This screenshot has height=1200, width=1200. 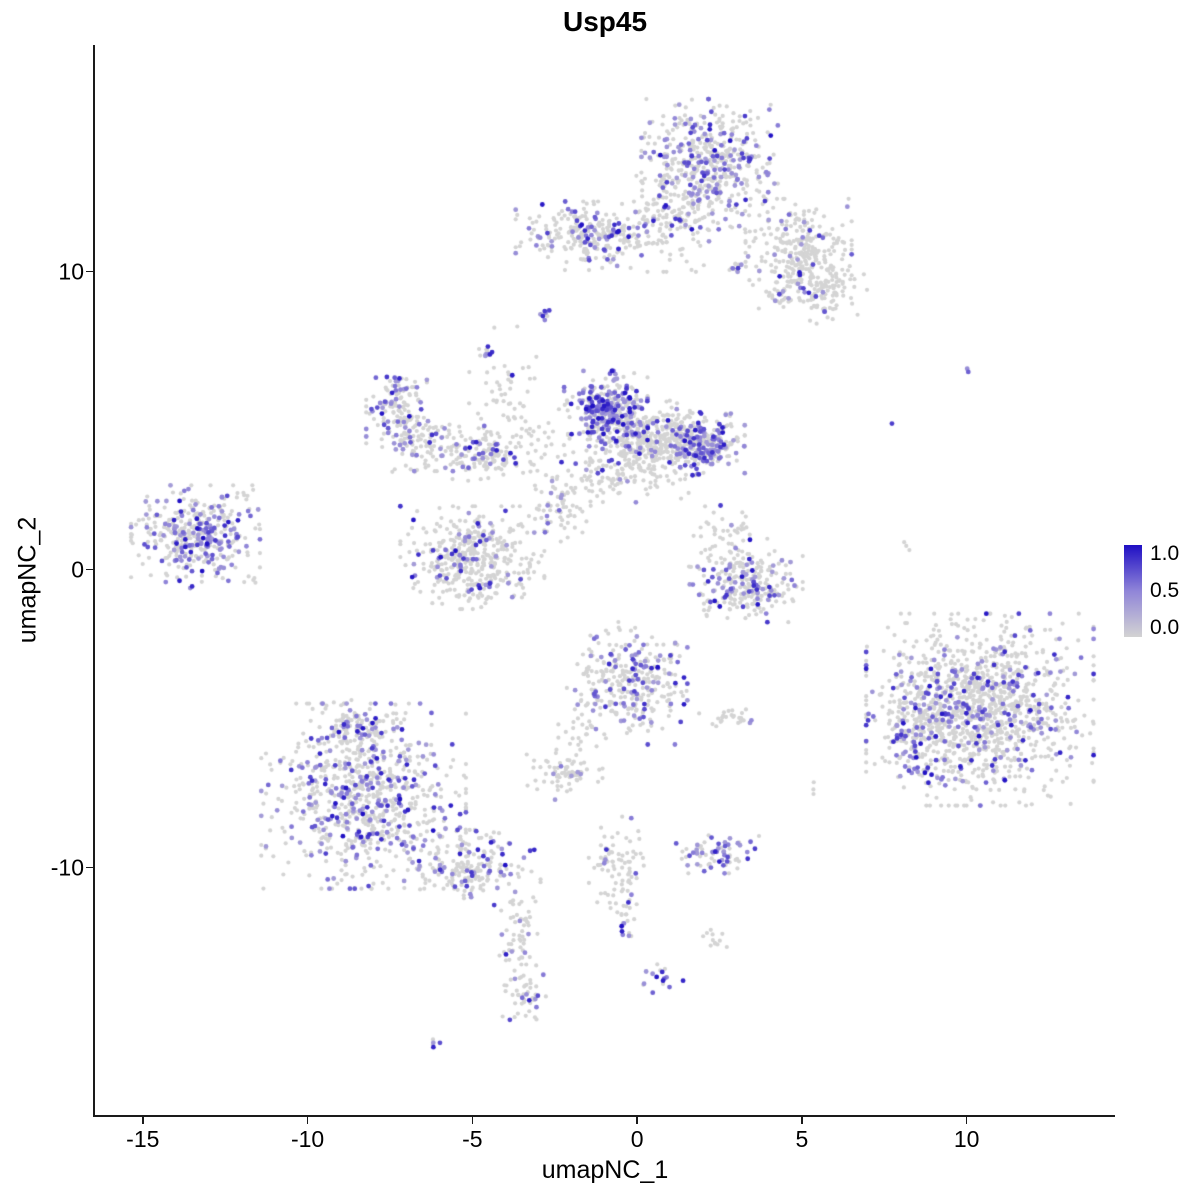 What do you see at coordinates (307, 1139) in the screenshot?
I see `x-tick-label: -10` at bounding box center [307, 1139].